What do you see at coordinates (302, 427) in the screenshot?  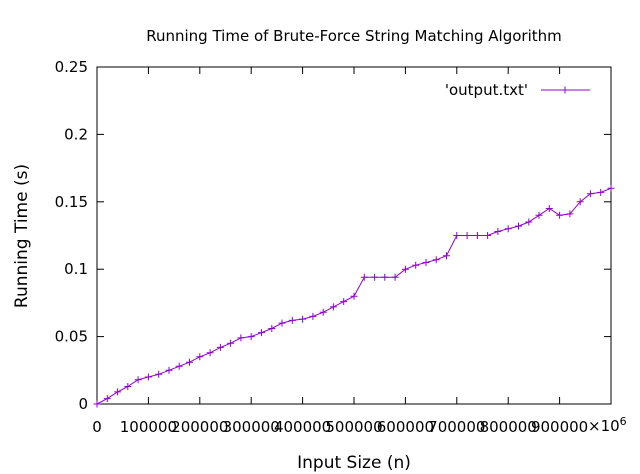 I see `x-tick-label: 400000` at bounding box center [302, 427].